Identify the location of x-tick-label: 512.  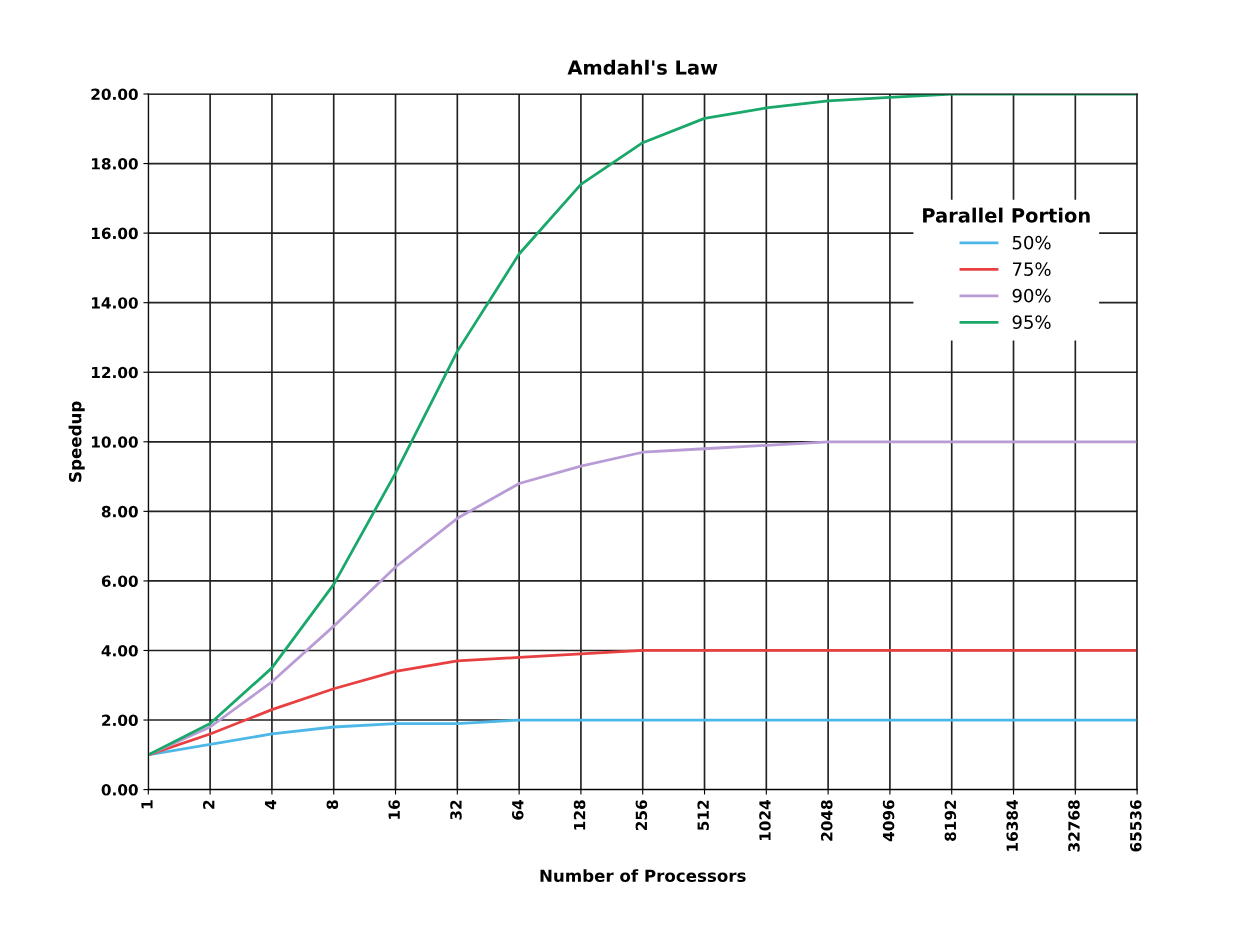
(703, 815).